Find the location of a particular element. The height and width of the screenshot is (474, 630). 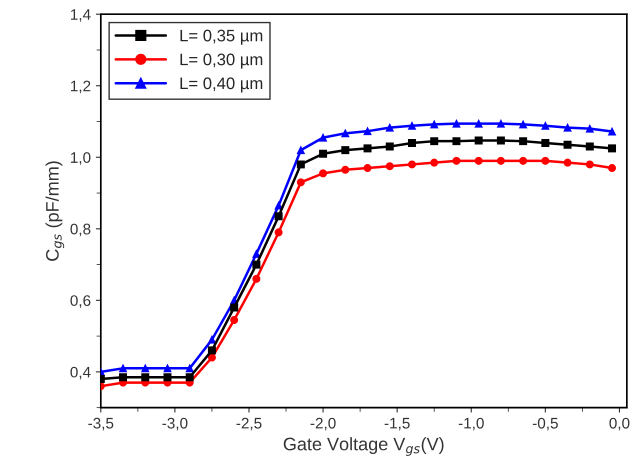

x-tick-label: -3,0 is located at coordinates (175, 424).